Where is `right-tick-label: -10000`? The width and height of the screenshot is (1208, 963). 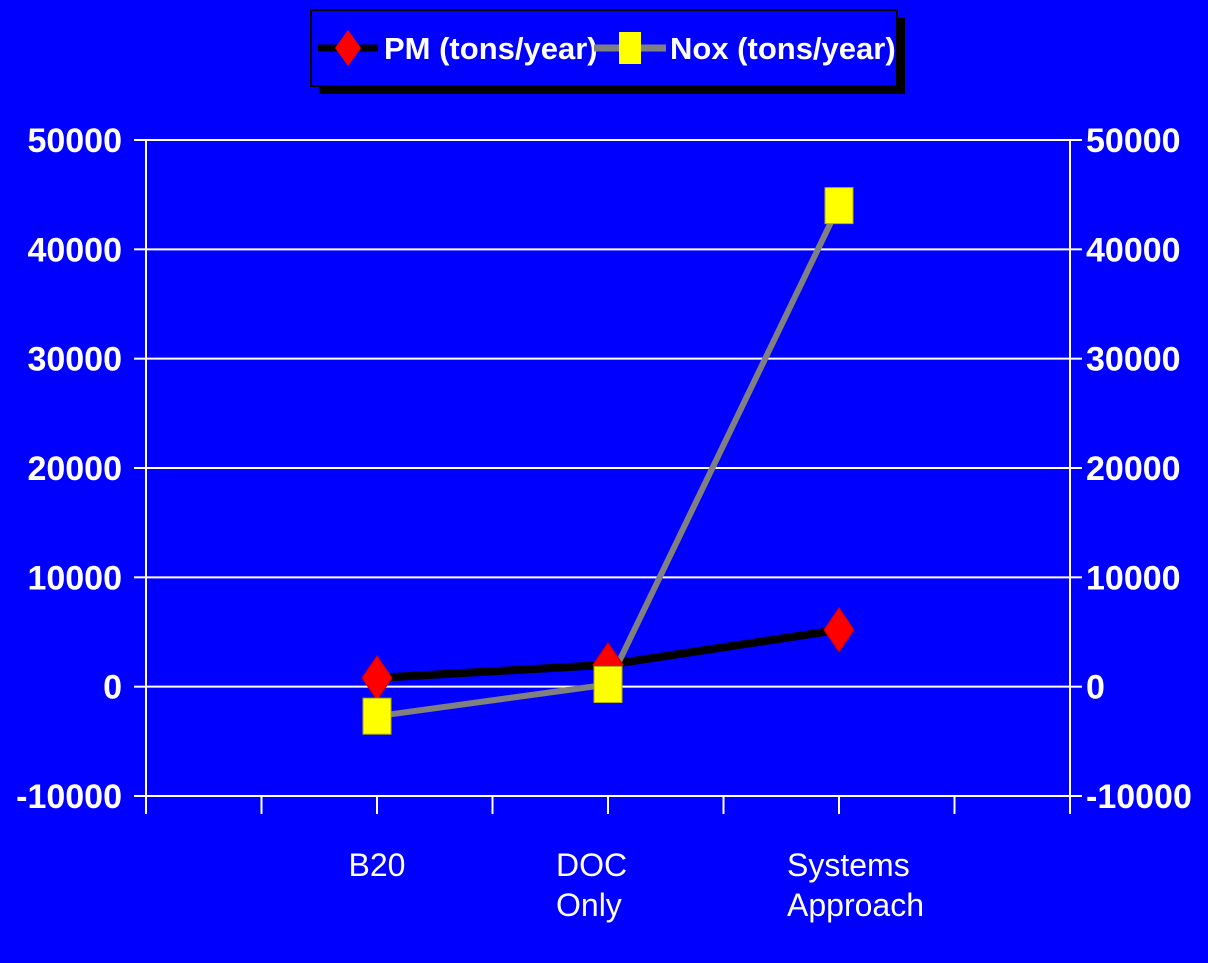 right-tick-label: -10000 is located at coordinates (1139, 797).